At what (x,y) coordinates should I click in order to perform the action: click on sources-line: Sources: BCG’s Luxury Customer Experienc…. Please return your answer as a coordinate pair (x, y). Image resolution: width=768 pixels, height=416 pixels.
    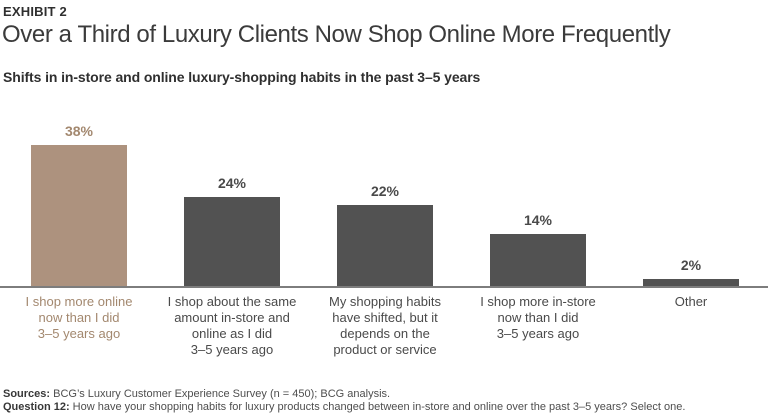
    Looking at the image, I should click on (344, 394).